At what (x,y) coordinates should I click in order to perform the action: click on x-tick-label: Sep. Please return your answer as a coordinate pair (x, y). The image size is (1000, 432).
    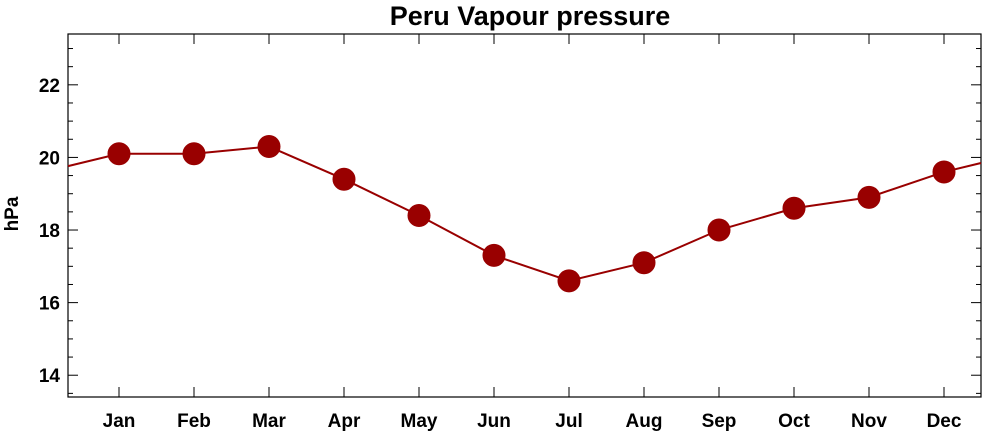
    Looking at the image, I should click on (719, 421).